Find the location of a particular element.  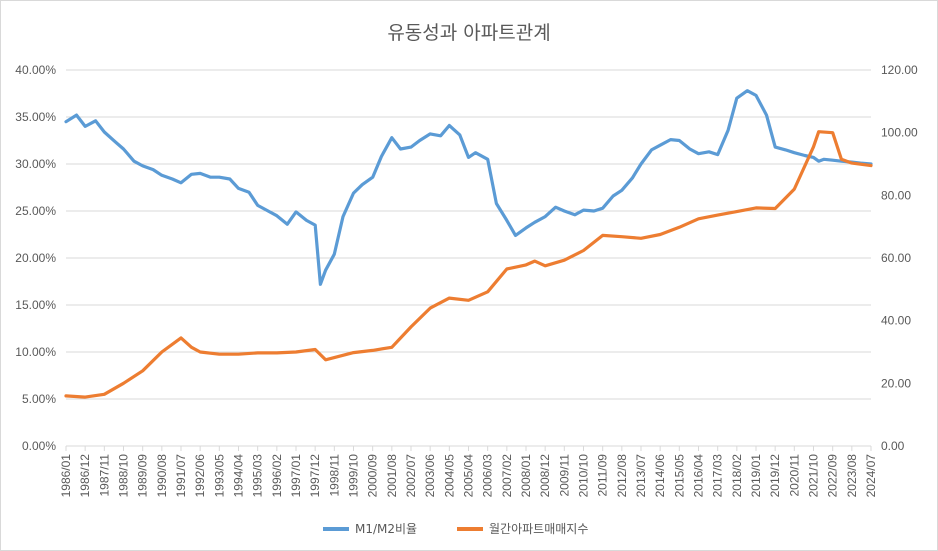

x-tick-label: 2014/06 is located at coordinates (660, 476).